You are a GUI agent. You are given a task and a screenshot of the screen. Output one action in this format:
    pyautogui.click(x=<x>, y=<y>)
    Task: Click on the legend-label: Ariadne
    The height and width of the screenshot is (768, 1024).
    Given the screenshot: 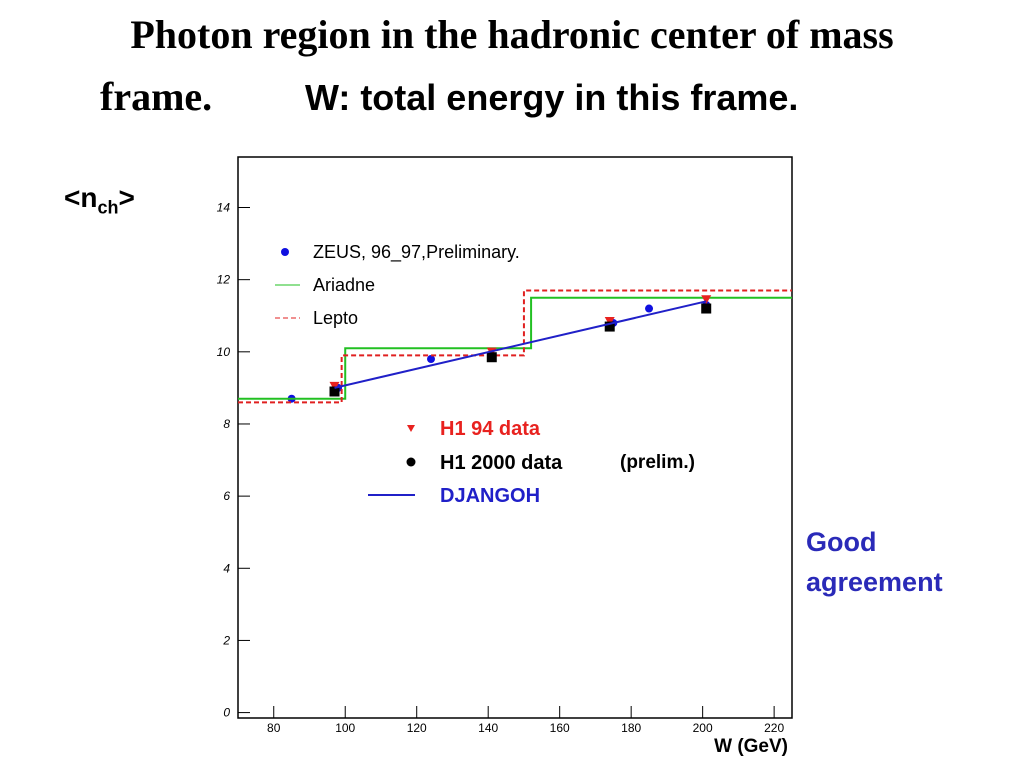 What is the action you would take?
    pyautogui.click(x=344, y=285)
    